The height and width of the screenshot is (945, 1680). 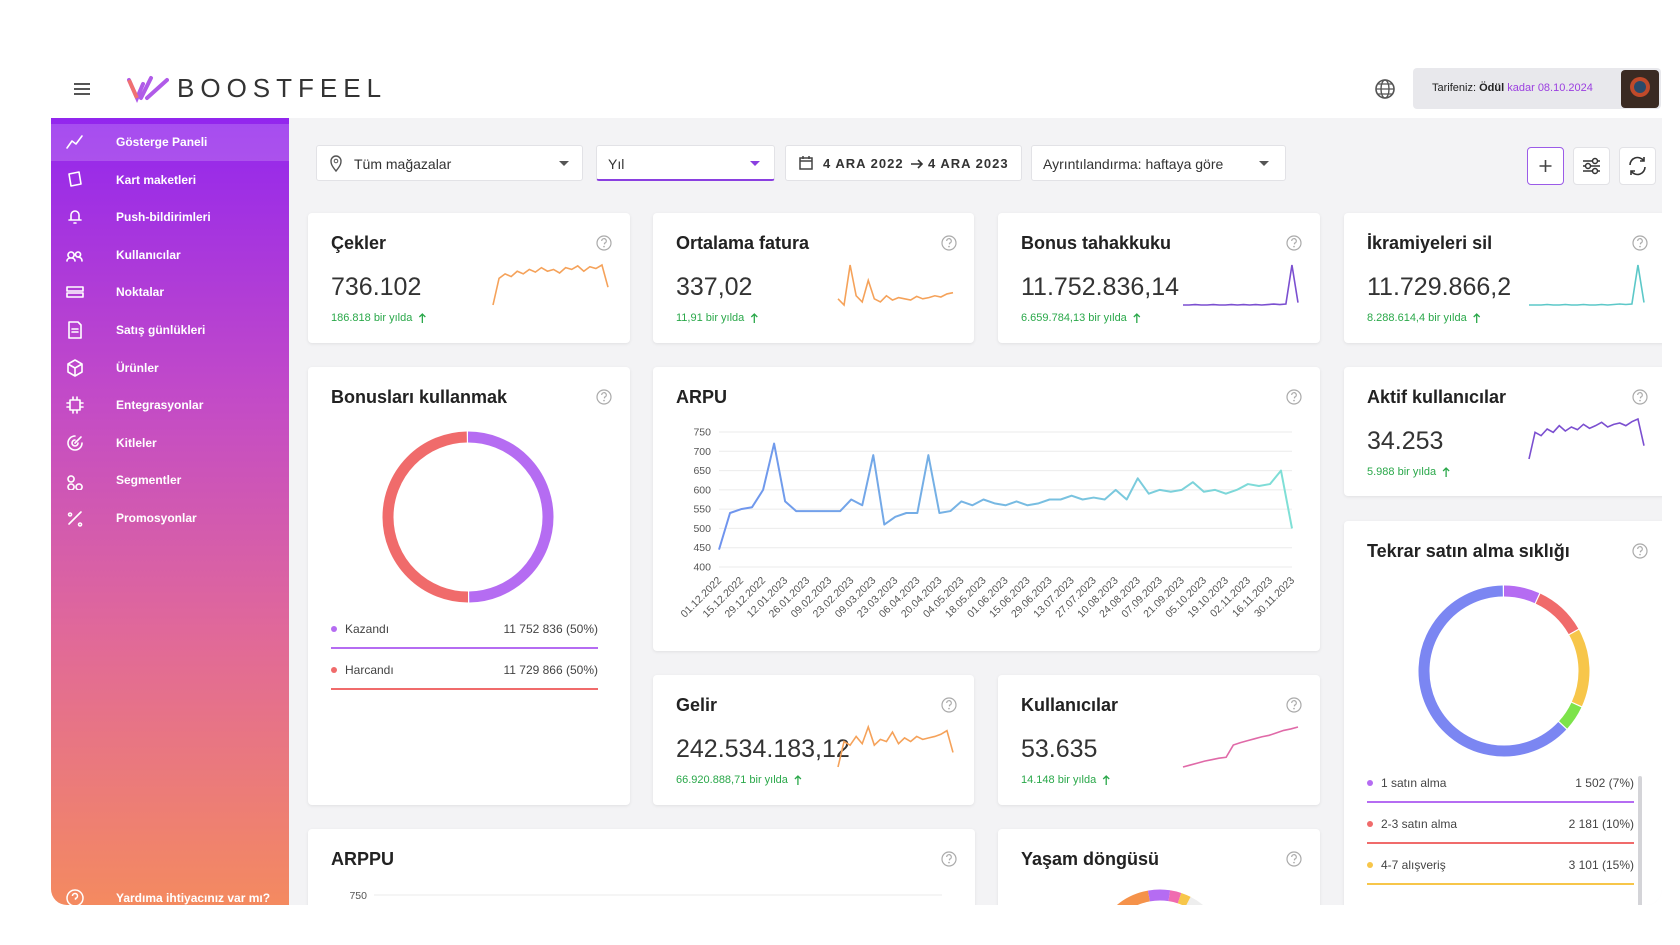 What do you see at coordinates (369, 670) in the screenshot?
I see `legend-name: Harcandı` at bounding box center [369, 670].